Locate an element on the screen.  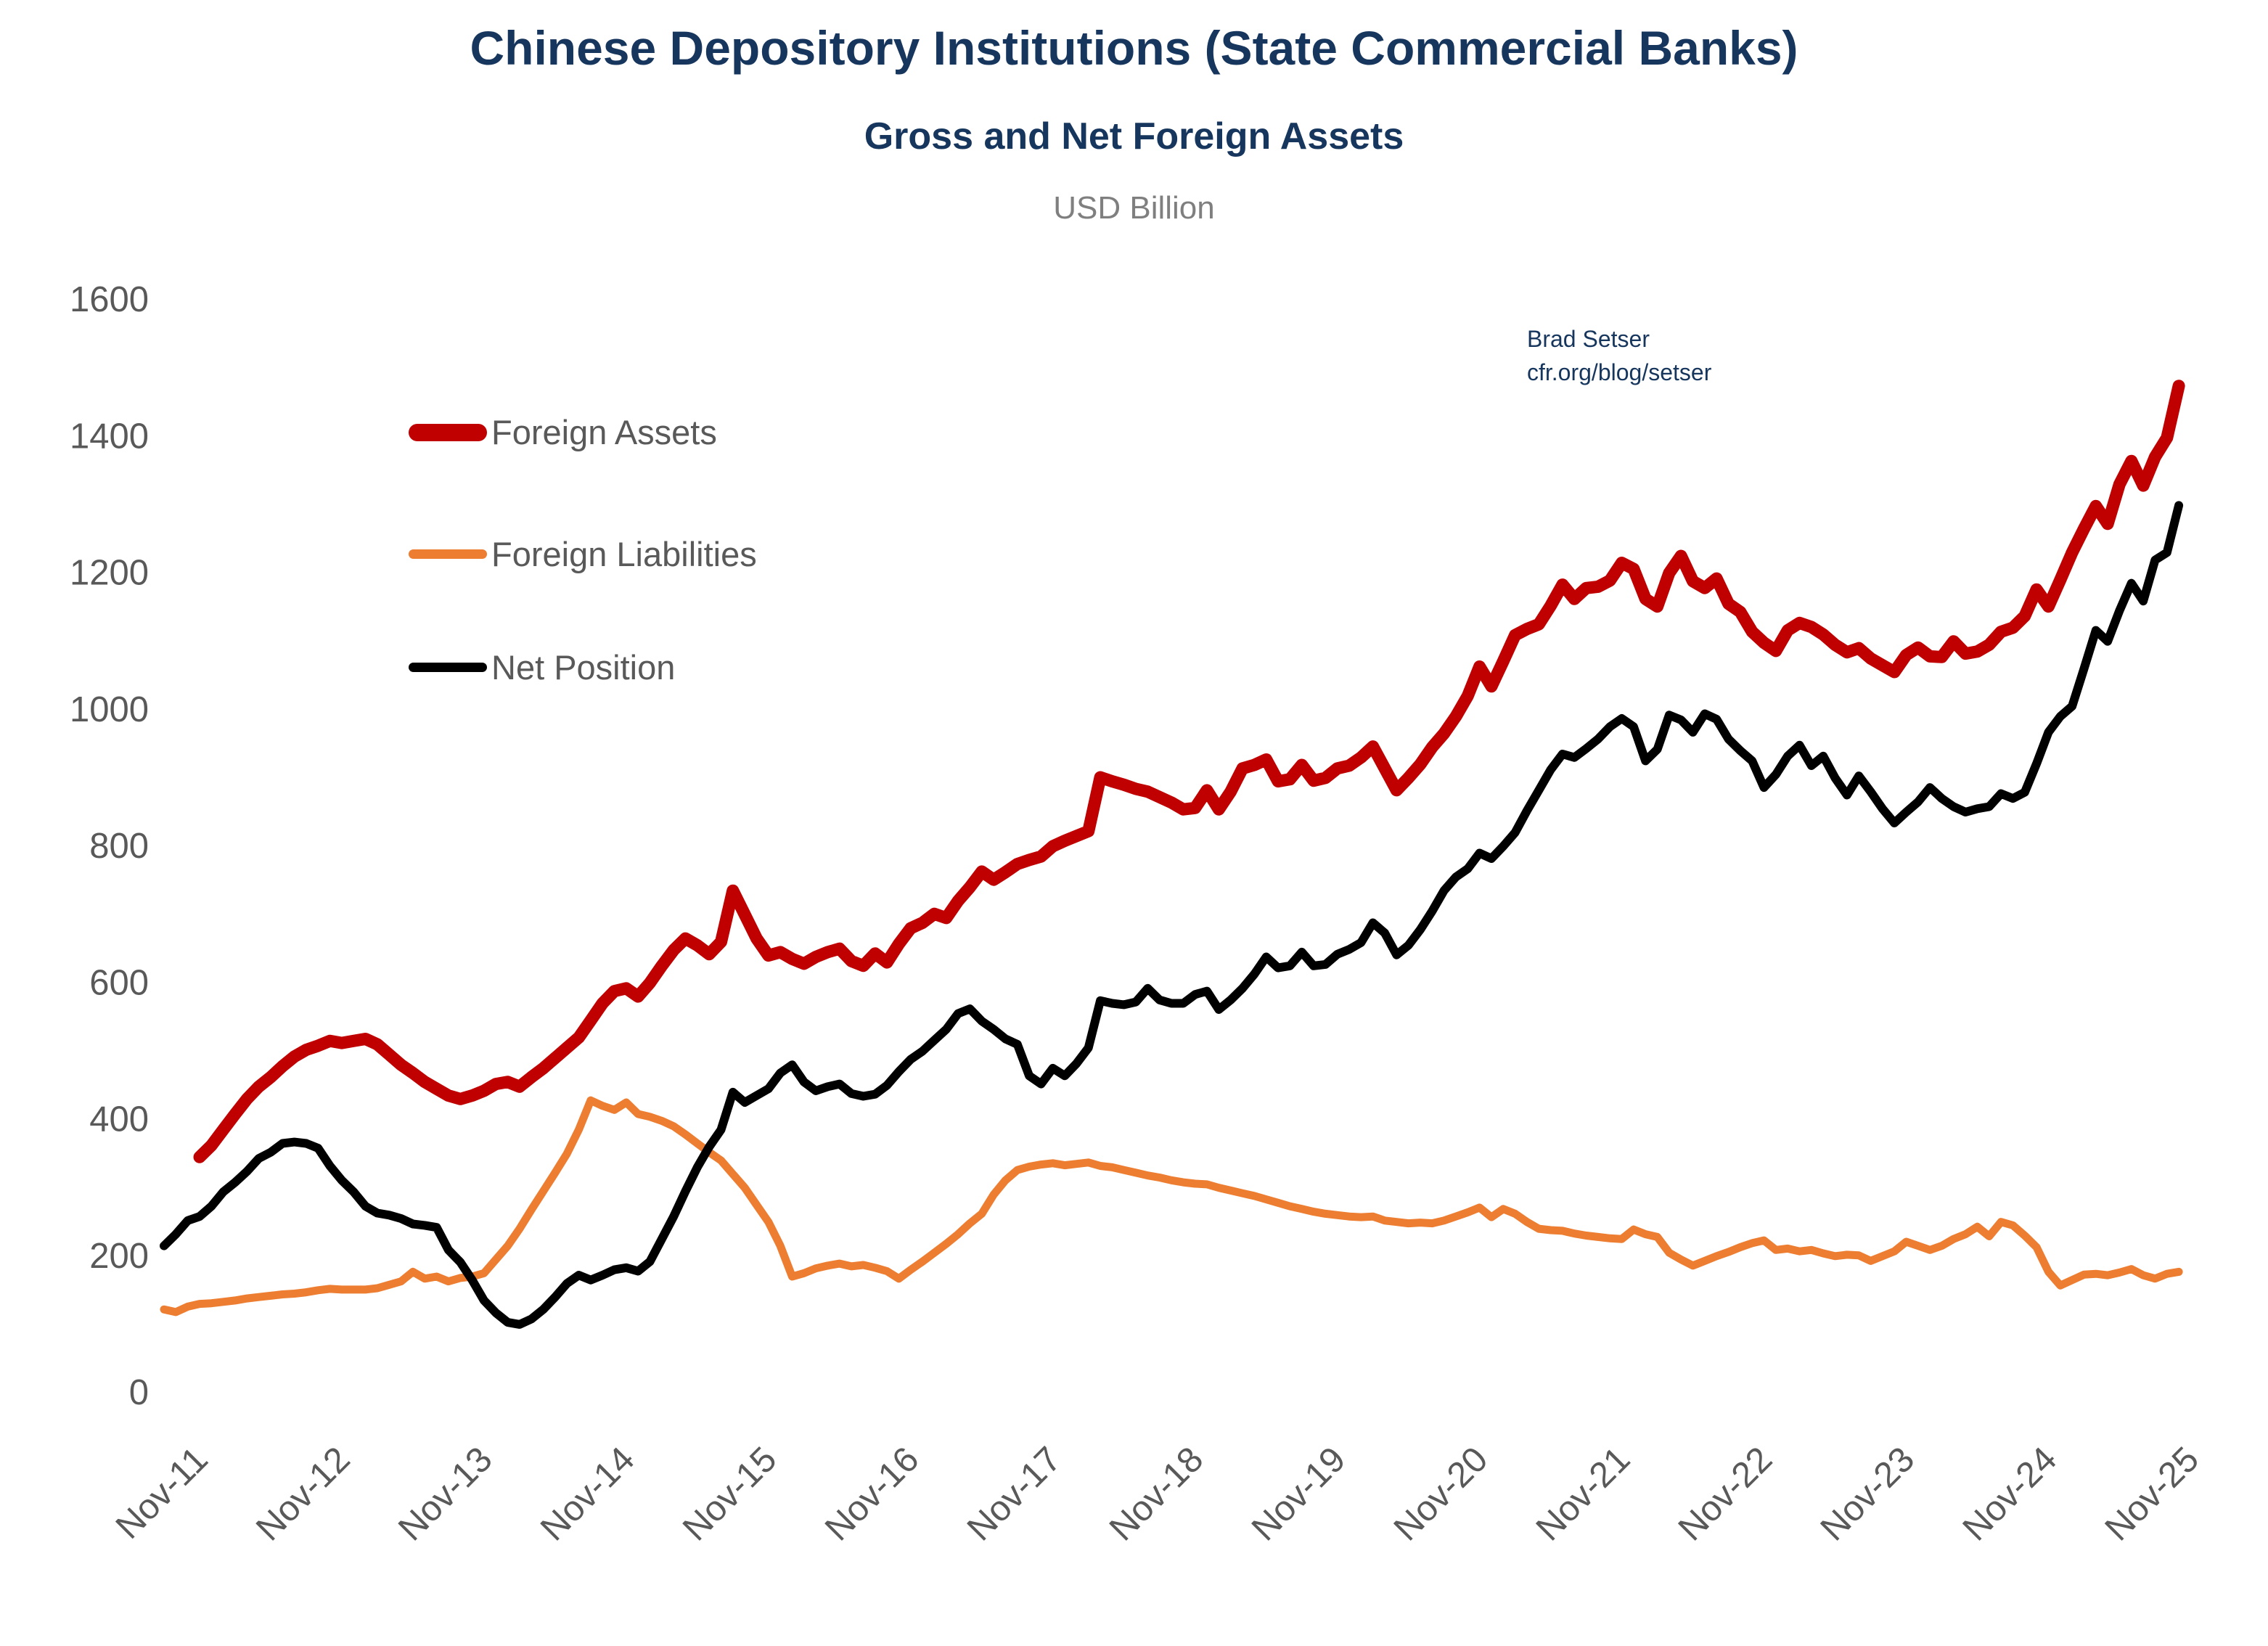
foreign-liabilities-swatch is located at coordinates (448, 554).